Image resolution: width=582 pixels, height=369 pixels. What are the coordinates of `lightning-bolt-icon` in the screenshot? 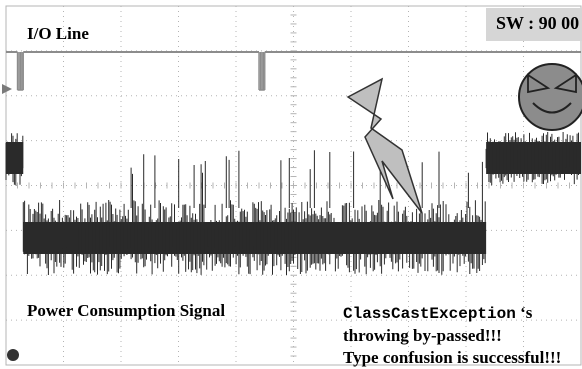 It's located at (384, 145).